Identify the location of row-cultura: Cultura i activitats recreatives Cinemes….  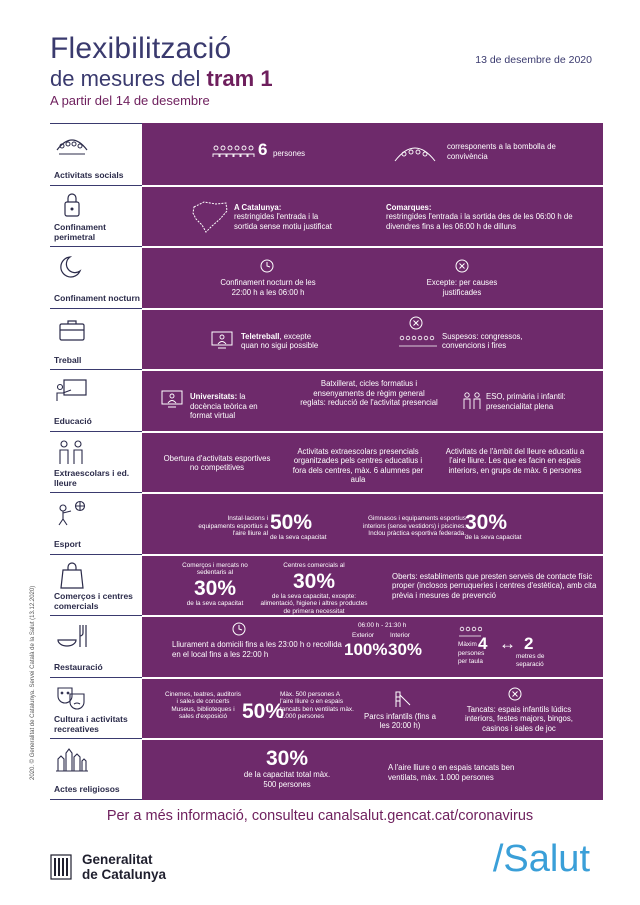
(326, 707).